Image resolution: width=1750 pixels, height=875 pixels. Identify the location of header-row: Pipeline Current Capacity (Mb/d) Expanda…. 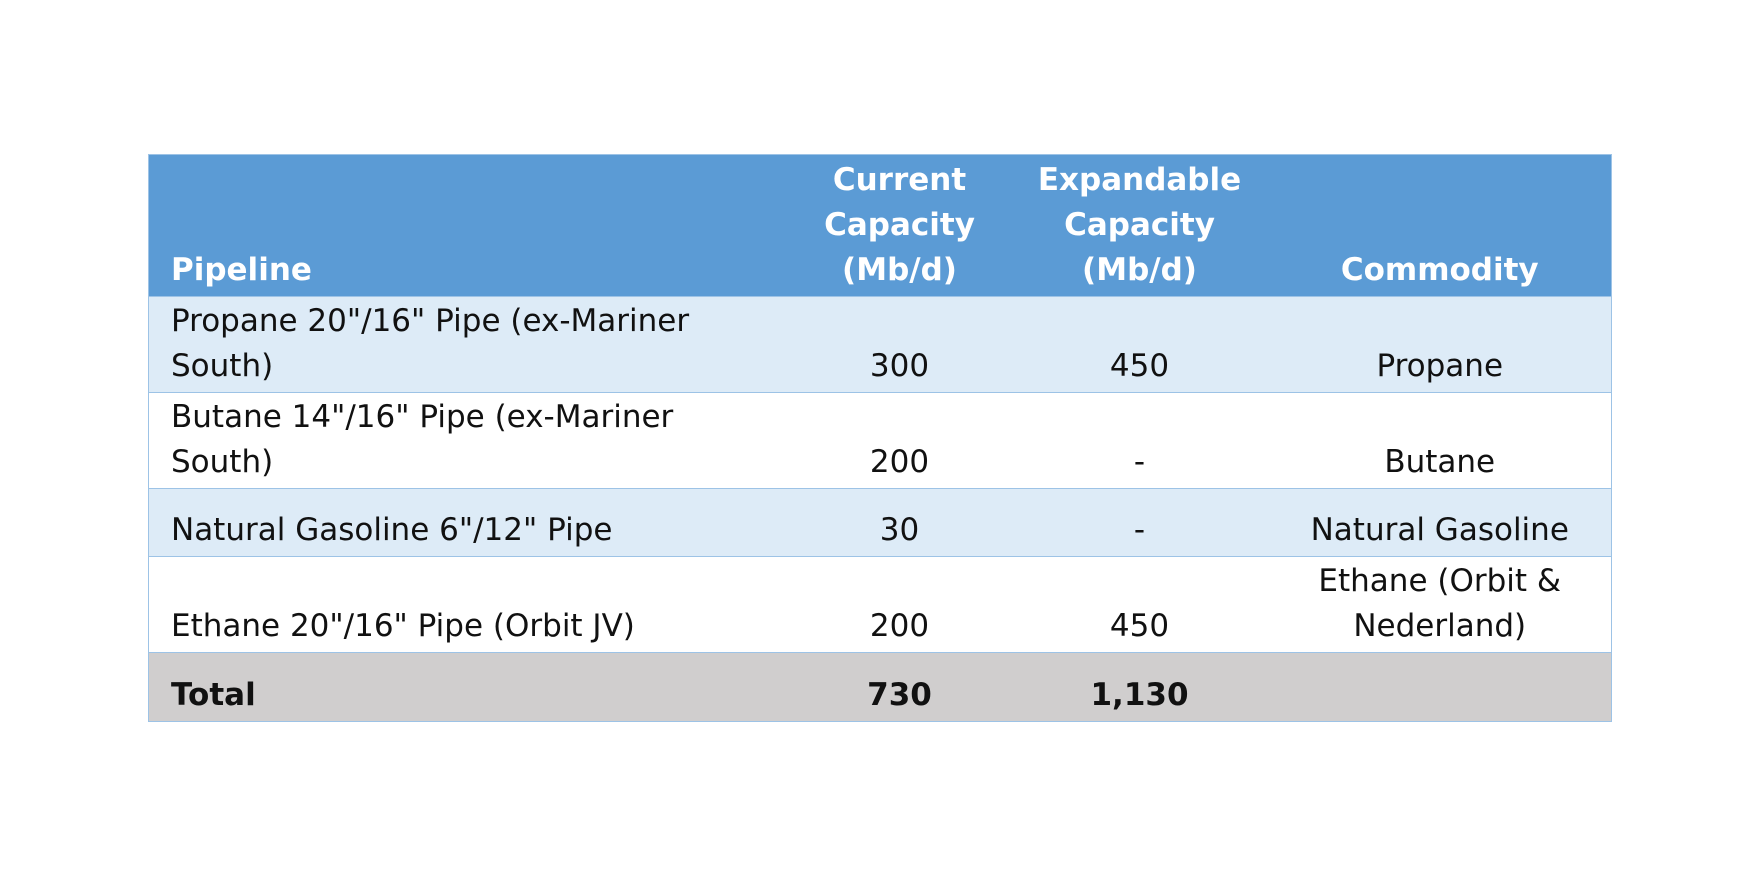
(880, 225).